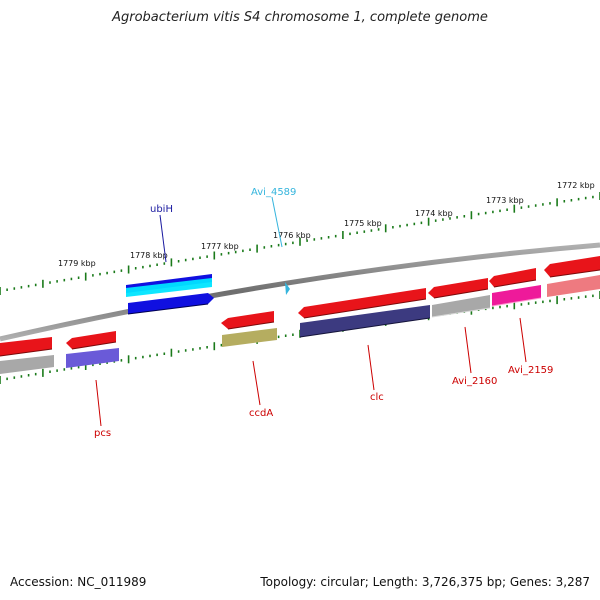 Image resolution: width=600 pixels, height=600 pixels. I want to click on tick-label-1773: 1773 kbp, so click(505, 200).